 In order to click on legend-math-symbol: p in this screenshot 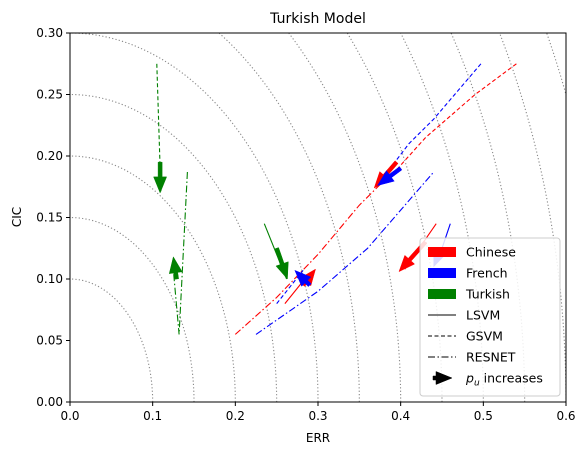, I will do `click(469, 378)`.